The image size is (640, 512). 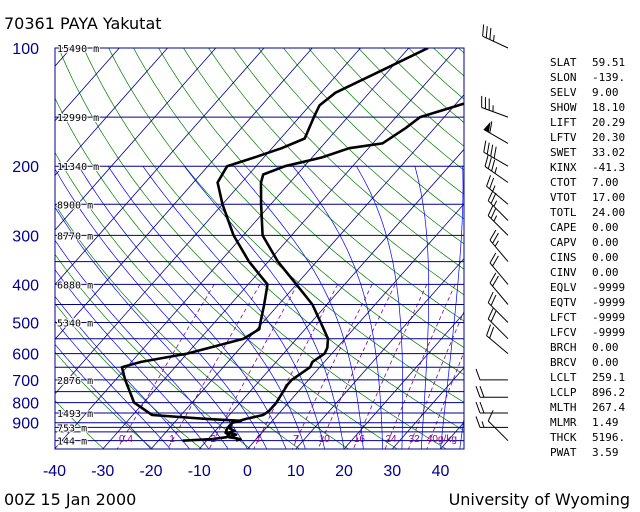 I want to click on index-value-pwat: 3.59, so click(x=605, y=452).